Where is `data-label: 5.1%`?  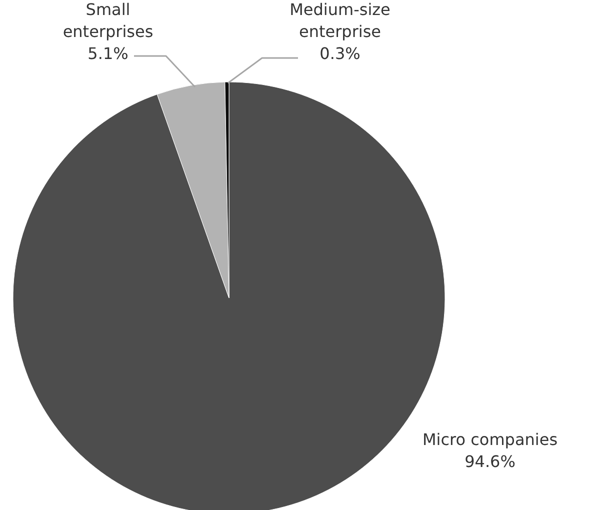
data-label: 5.1% is located at coordinates (108, 53).